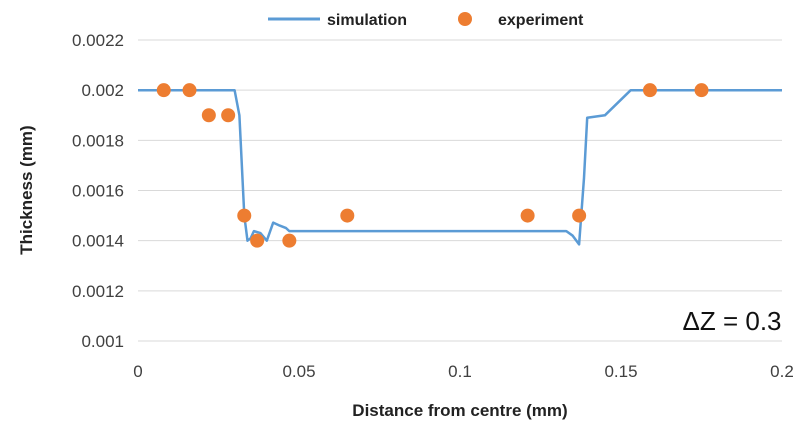  What do you see at coordinates (137, 371) in the screenshot?
I see `x-tick-label: 0` at bounding box center [137, 371].